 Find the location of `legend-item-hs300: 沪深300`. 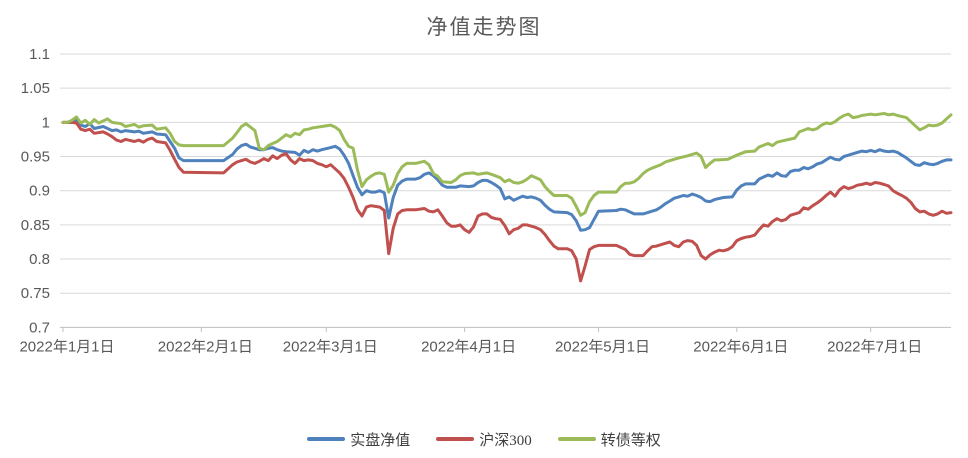

legend-item-hs300: 沪深300 is located at coordinates (484, 439).